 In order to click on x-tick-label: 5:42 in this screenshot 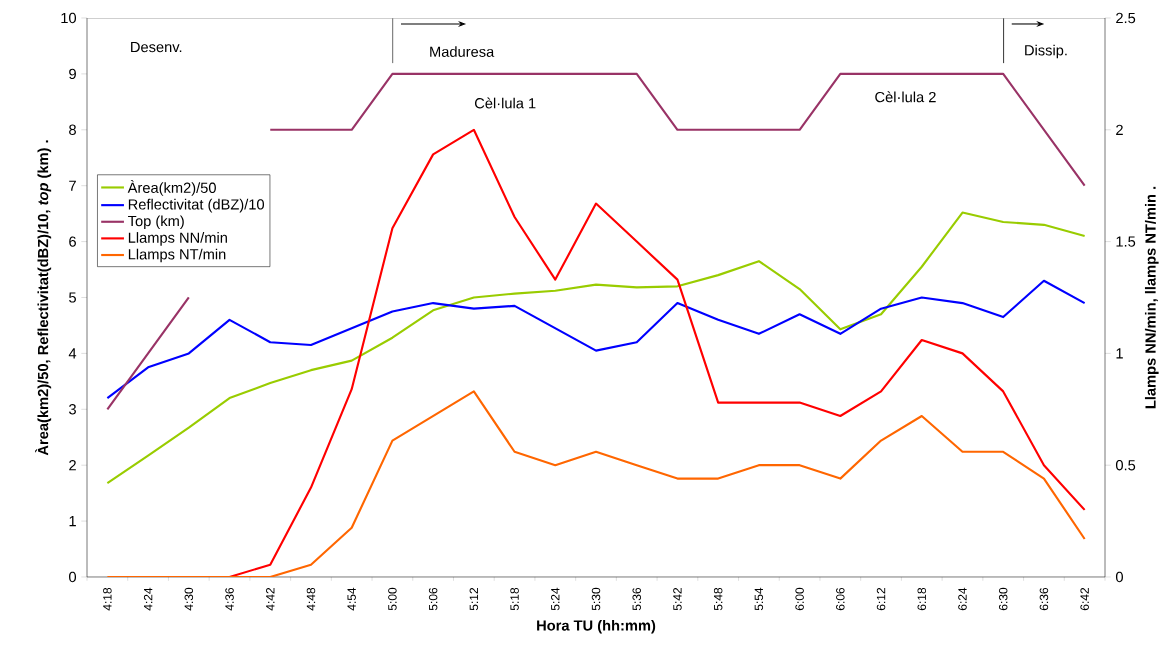, I will do `click(677, 599)`.